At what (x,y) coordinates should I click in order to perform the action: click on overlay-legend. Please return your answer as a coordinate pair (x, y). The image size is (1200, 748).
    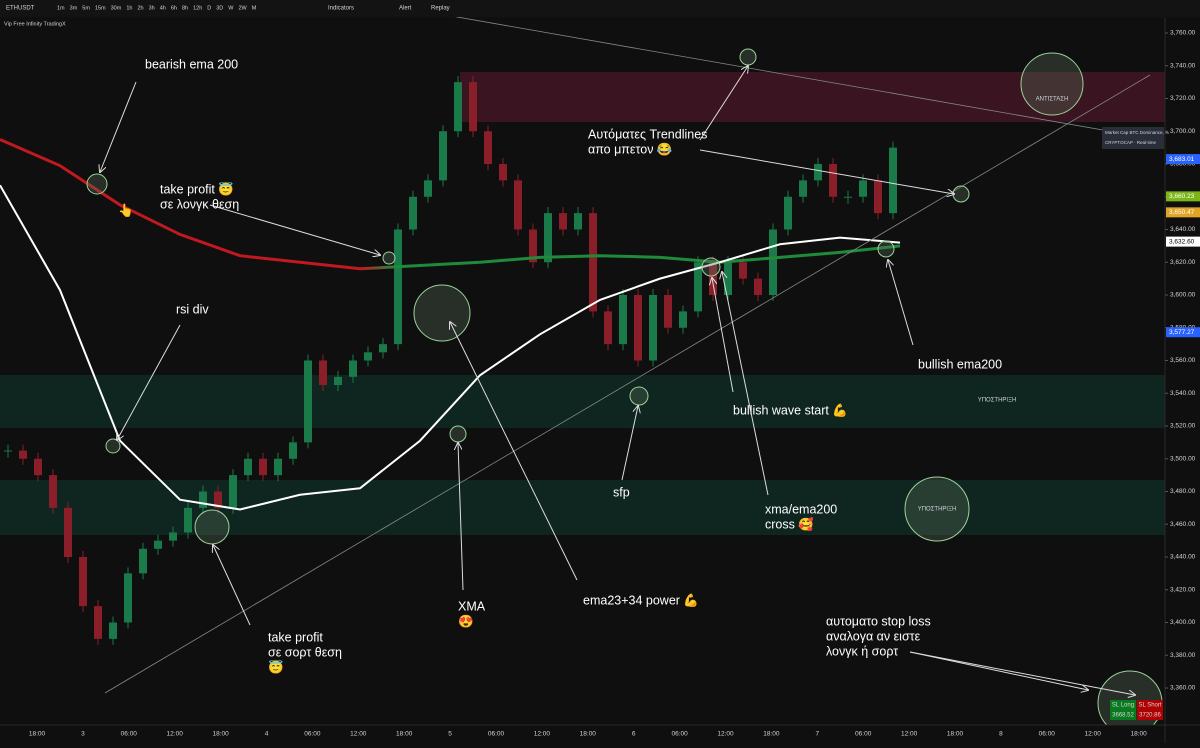
    Looking at the image, I should click on (1133, 138).